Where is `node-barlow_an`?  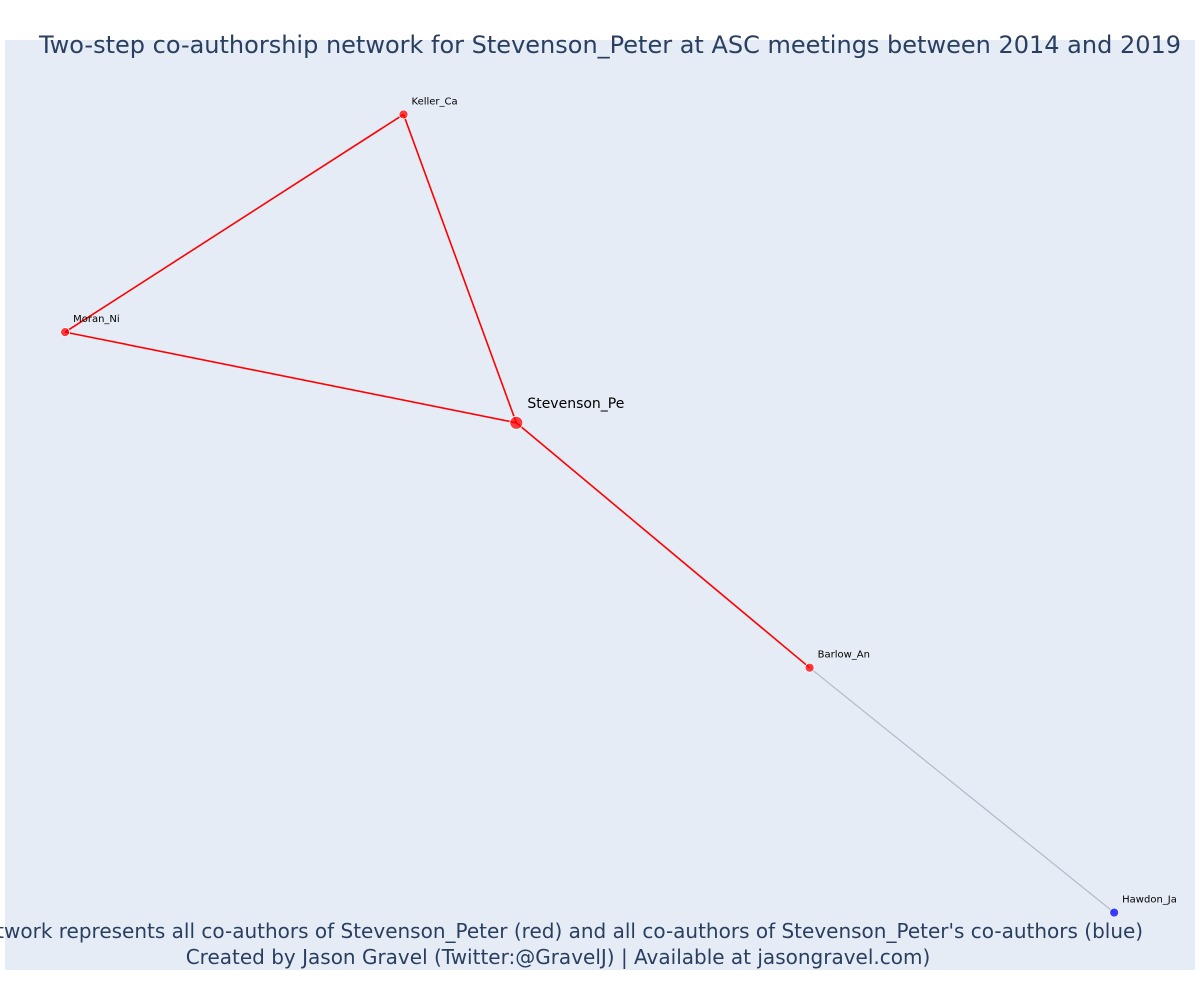 node-barlow_an is located at coordinates (809, 667).